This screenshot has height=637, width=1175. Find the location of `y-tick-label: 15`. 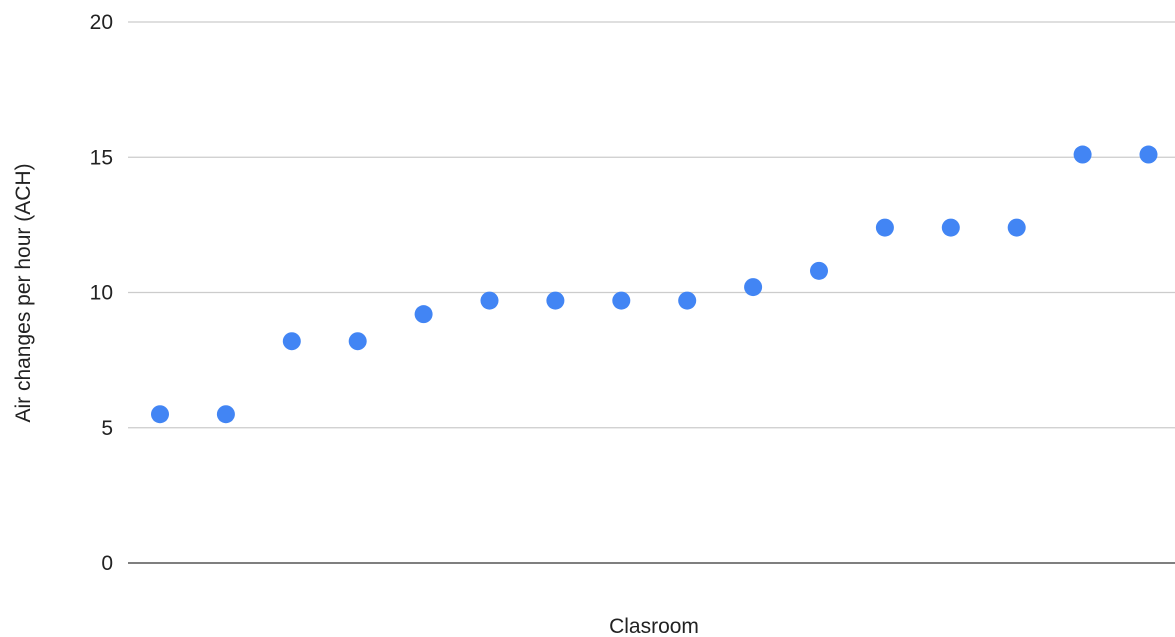

y-tick-label: 15 is located at coordinates (101, 157).